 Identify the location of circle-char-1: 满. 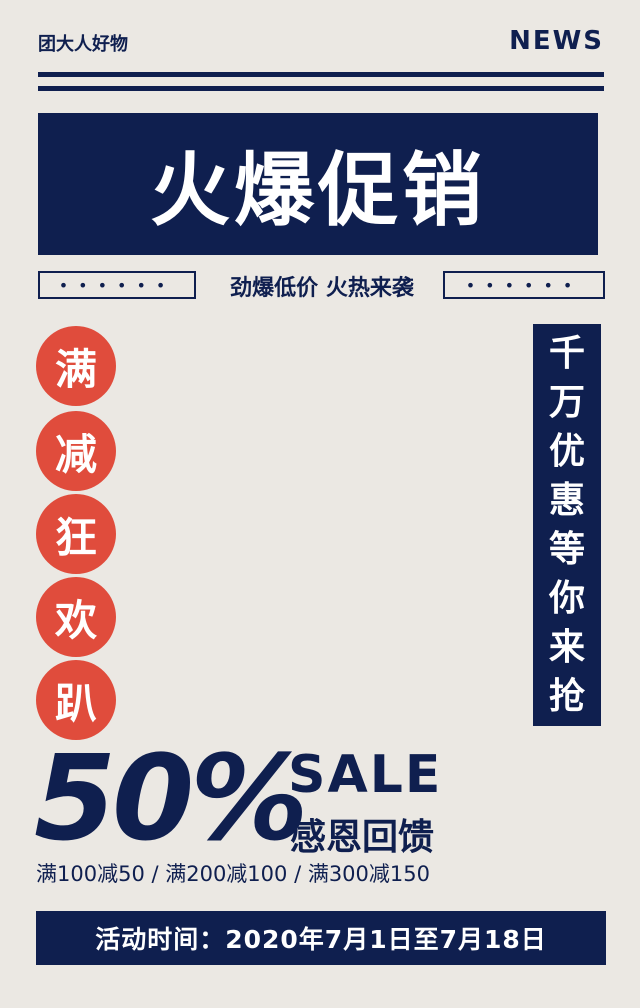
(76, 366).